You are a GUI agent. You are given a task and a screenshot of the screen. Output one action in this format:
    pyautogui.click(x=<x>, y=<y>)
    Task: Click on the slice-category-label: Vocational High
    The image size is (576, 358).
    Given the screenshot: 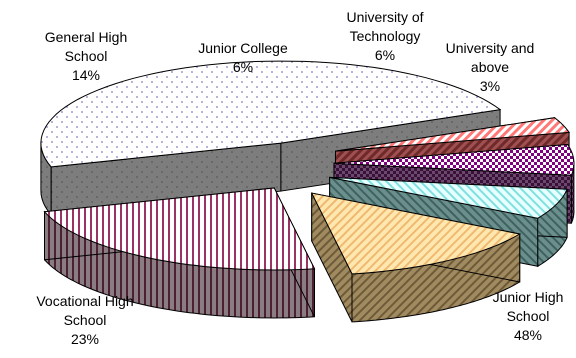 What is the action you would take?
    pyautogui.click(x=84, y=301)
    